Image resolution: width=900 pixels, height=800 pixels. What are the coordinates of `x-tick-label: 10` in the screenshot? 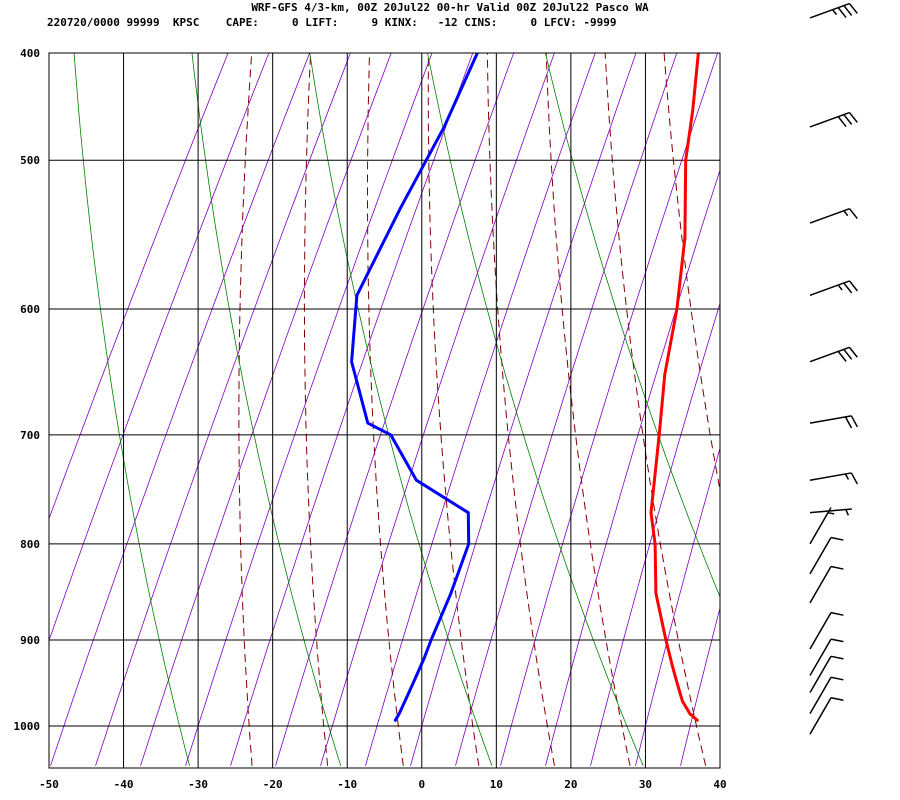 It's located at (496, 784).